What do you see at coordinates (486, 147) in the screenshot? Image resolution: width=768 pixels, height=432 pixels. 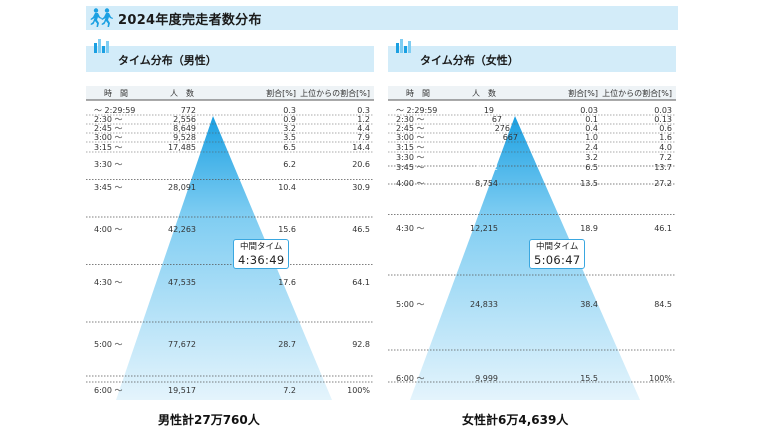 I see `cell-count: 1,525` at bounding box center [486, 147].